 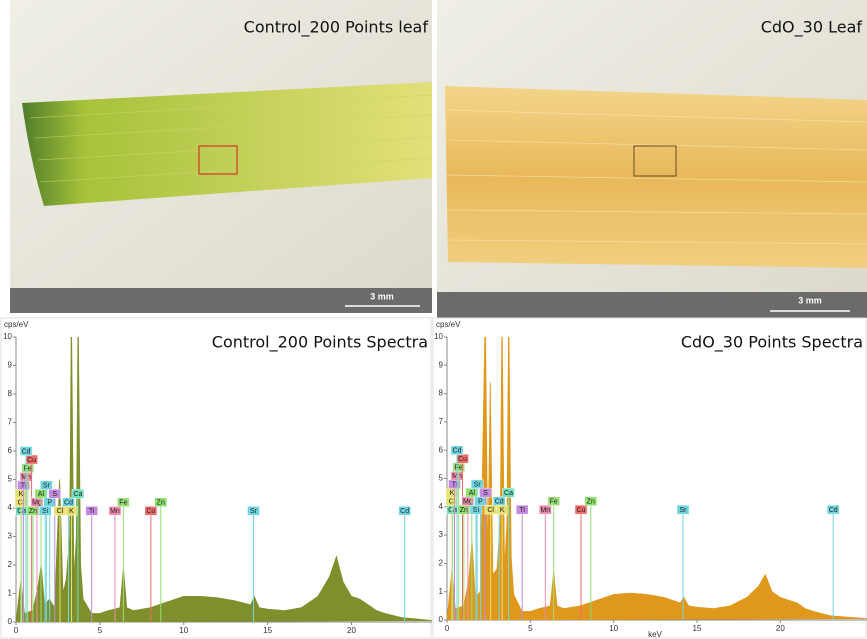 I want to click on x-axis-label: keV, so click(x=655, y=634).